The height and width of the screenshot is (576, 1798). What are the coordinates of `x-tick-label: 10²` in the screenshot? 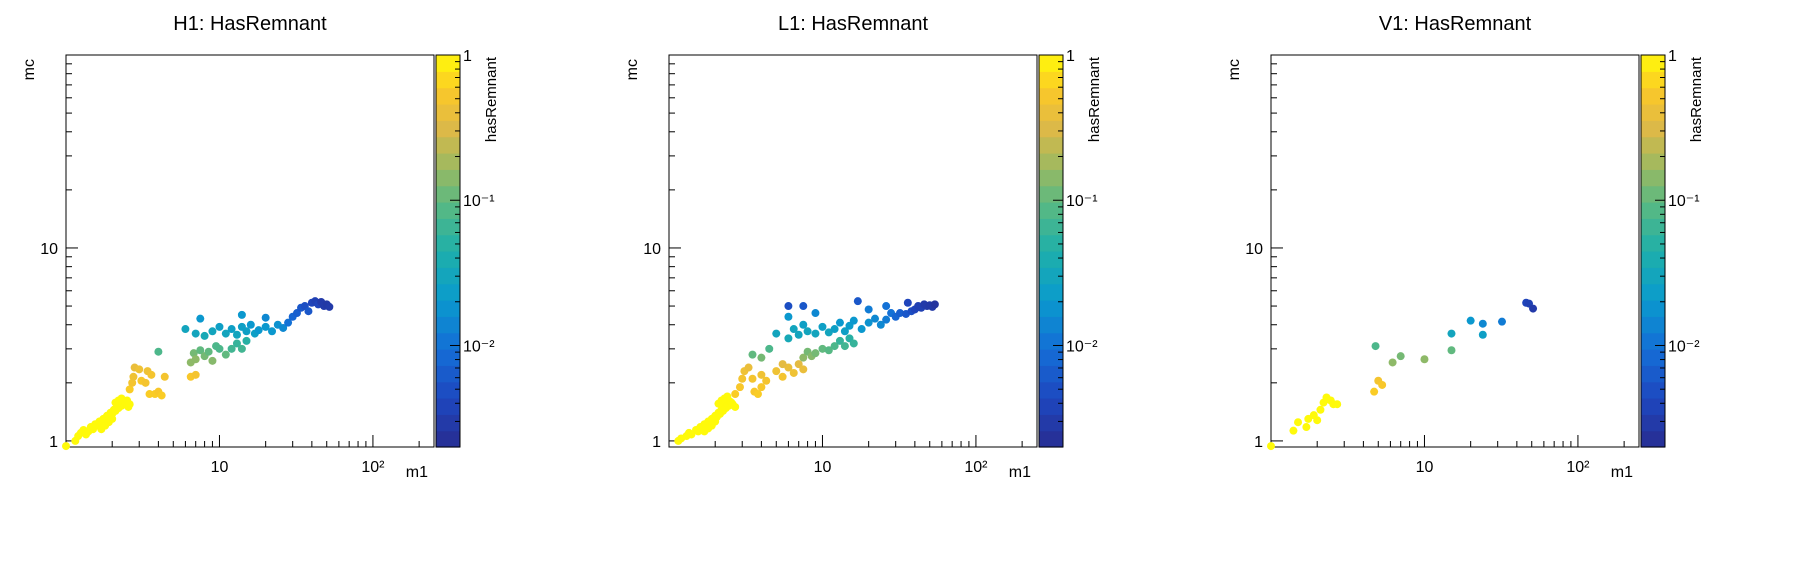 It's located at (373, 467).